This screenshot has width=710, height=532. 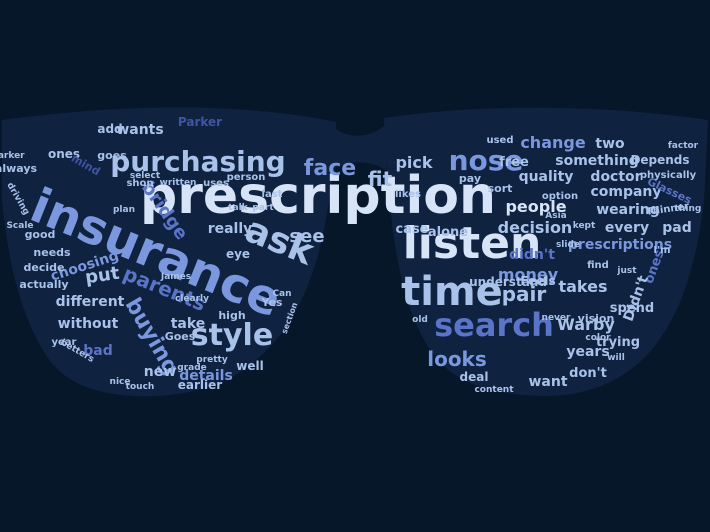 What do you see at coordinates (584, 226) in the screenshot?
I see `word-kept-81: kept` at bounding box center [584, 226].